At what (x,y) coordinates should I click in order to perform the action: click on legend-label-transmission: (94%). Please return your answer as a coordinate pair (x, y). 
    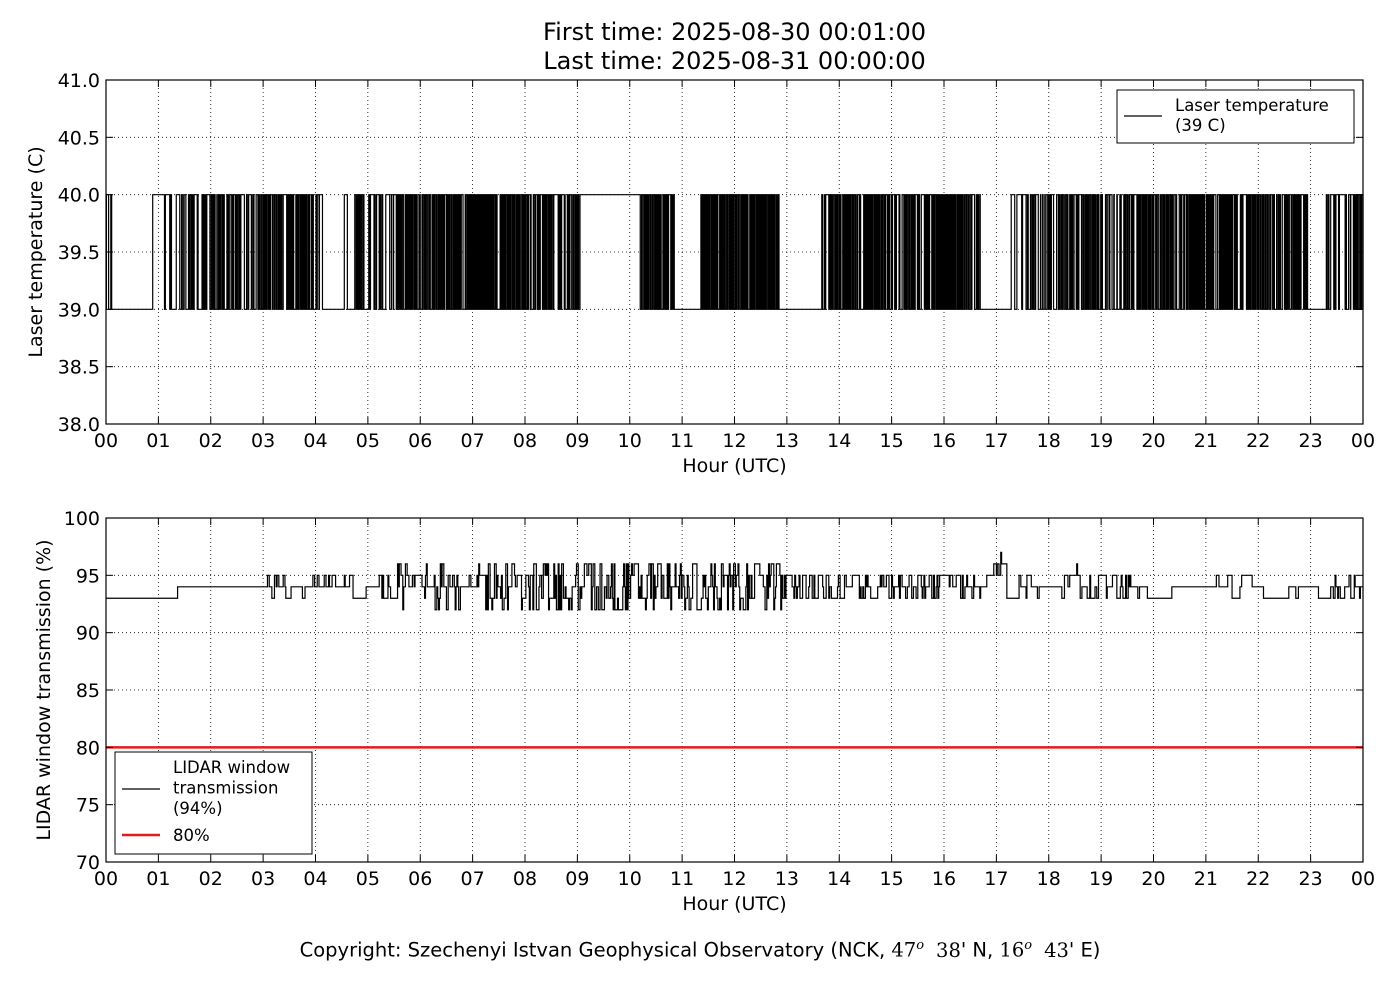
    Looking at the image, I should click on (198, 808).